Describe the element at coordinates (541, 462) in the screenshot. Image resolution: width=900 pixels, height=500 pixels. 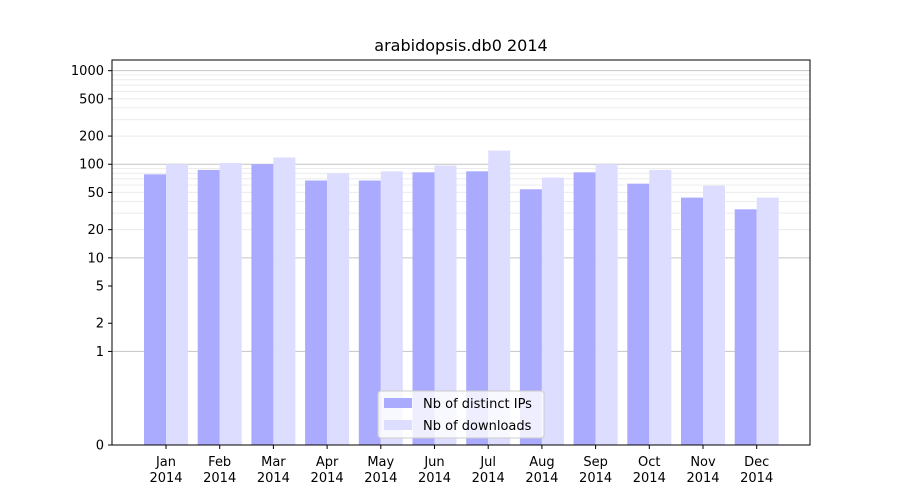
I see `x-tick-label-month: Aug` at that location.